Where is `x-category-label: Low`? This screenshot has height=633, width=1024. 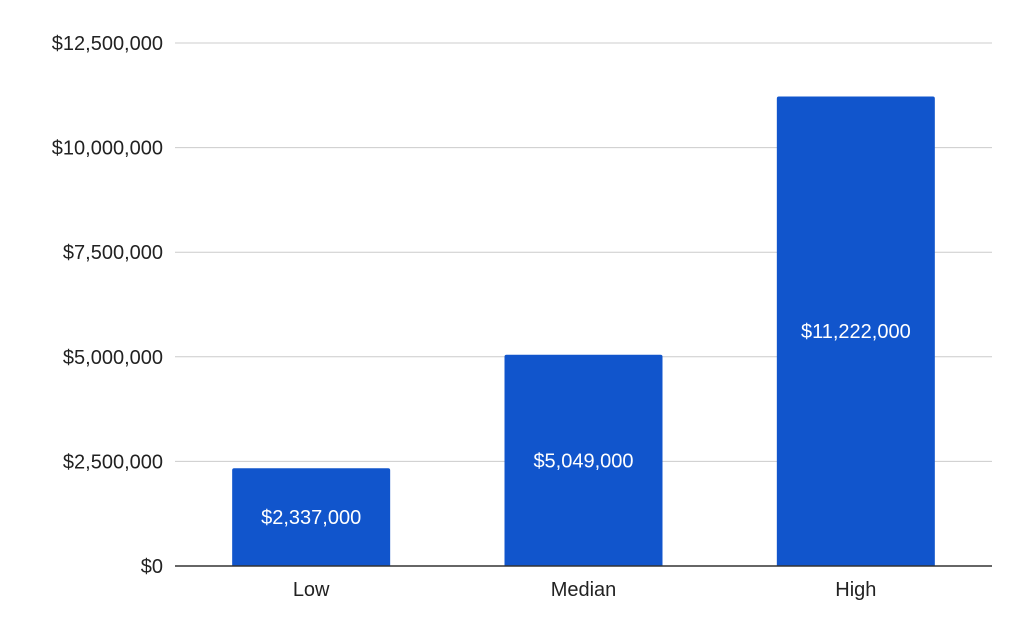
x-category-label: Low is located at coordinates (311, 590).